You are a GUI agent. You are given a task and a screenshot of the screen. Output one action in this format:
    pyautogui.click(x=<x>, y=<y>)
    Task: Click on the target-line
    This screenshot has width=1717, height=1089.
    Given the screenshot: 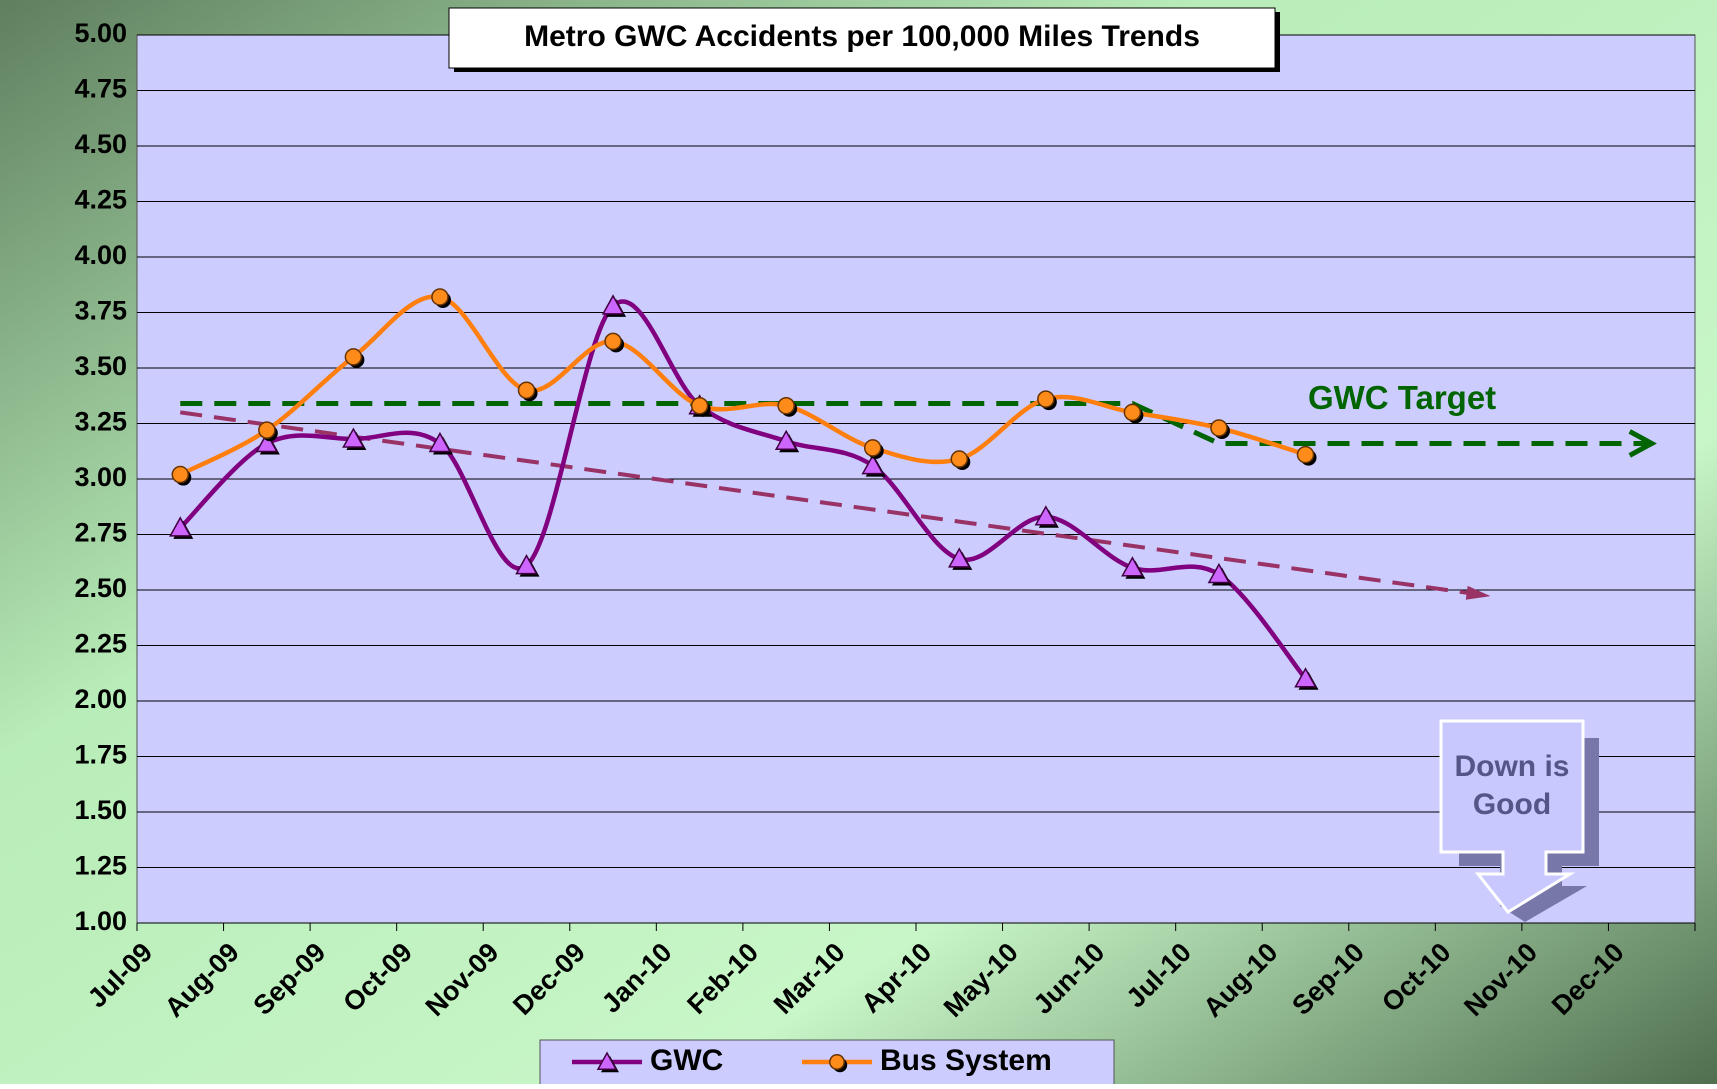 What is the action you would take?
    pyautogui.click(x=916, y=423)
    